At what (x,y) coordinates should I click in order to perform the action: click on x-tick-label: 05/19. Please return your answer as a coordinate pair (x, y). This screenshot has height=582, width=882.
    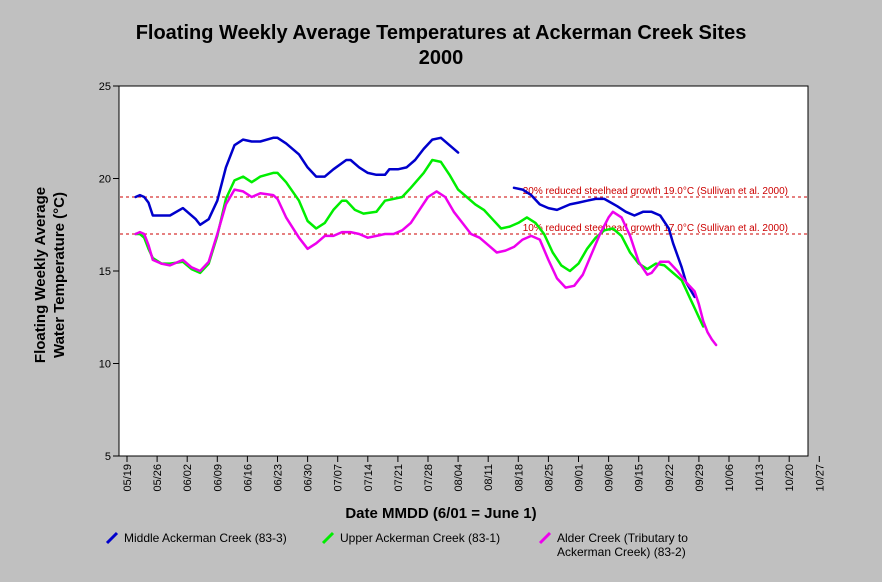
    Looking at the image, I should click on (128, 478).